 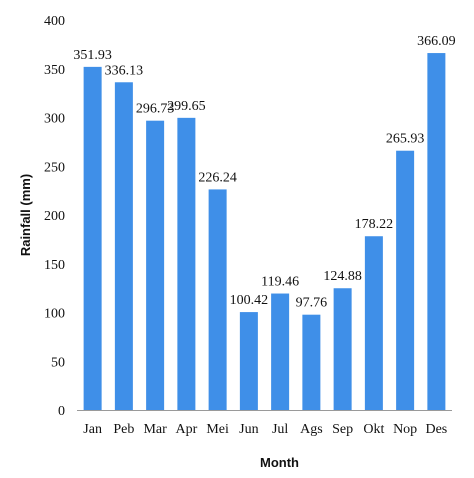 I want to click on x-axis-ticks: Jan Peb Mar Apr Mei Jun Jul Ags Sep Okt Nop Des, so click(x=265, y=429).